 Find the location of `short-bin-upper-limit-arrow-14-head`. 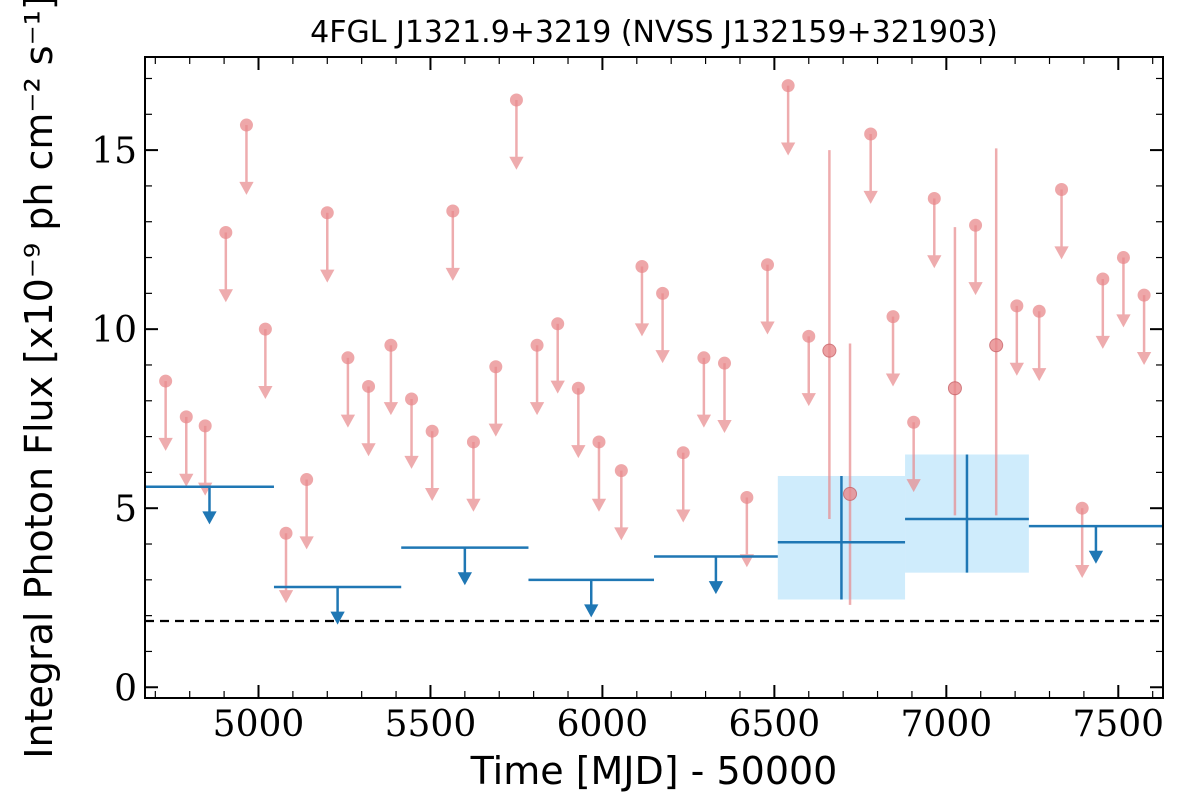

short-bin-upper-limit-arrow-14-head is located at coordinates (452, 274).